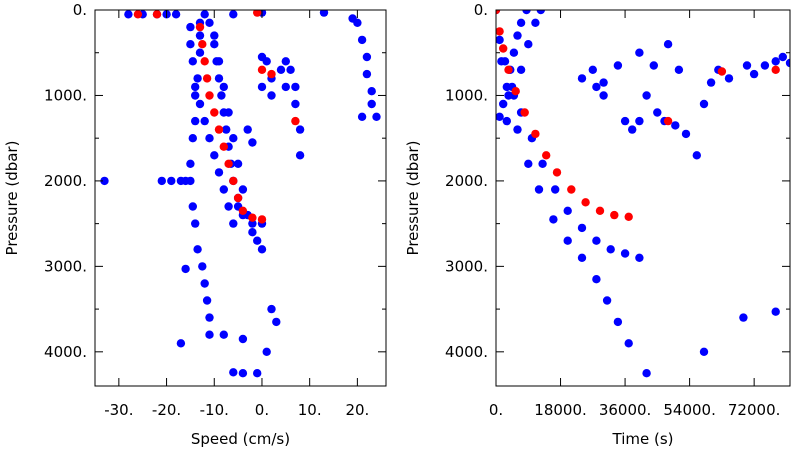  I want to click on y-tick-label: 2000., so click(466, 181).